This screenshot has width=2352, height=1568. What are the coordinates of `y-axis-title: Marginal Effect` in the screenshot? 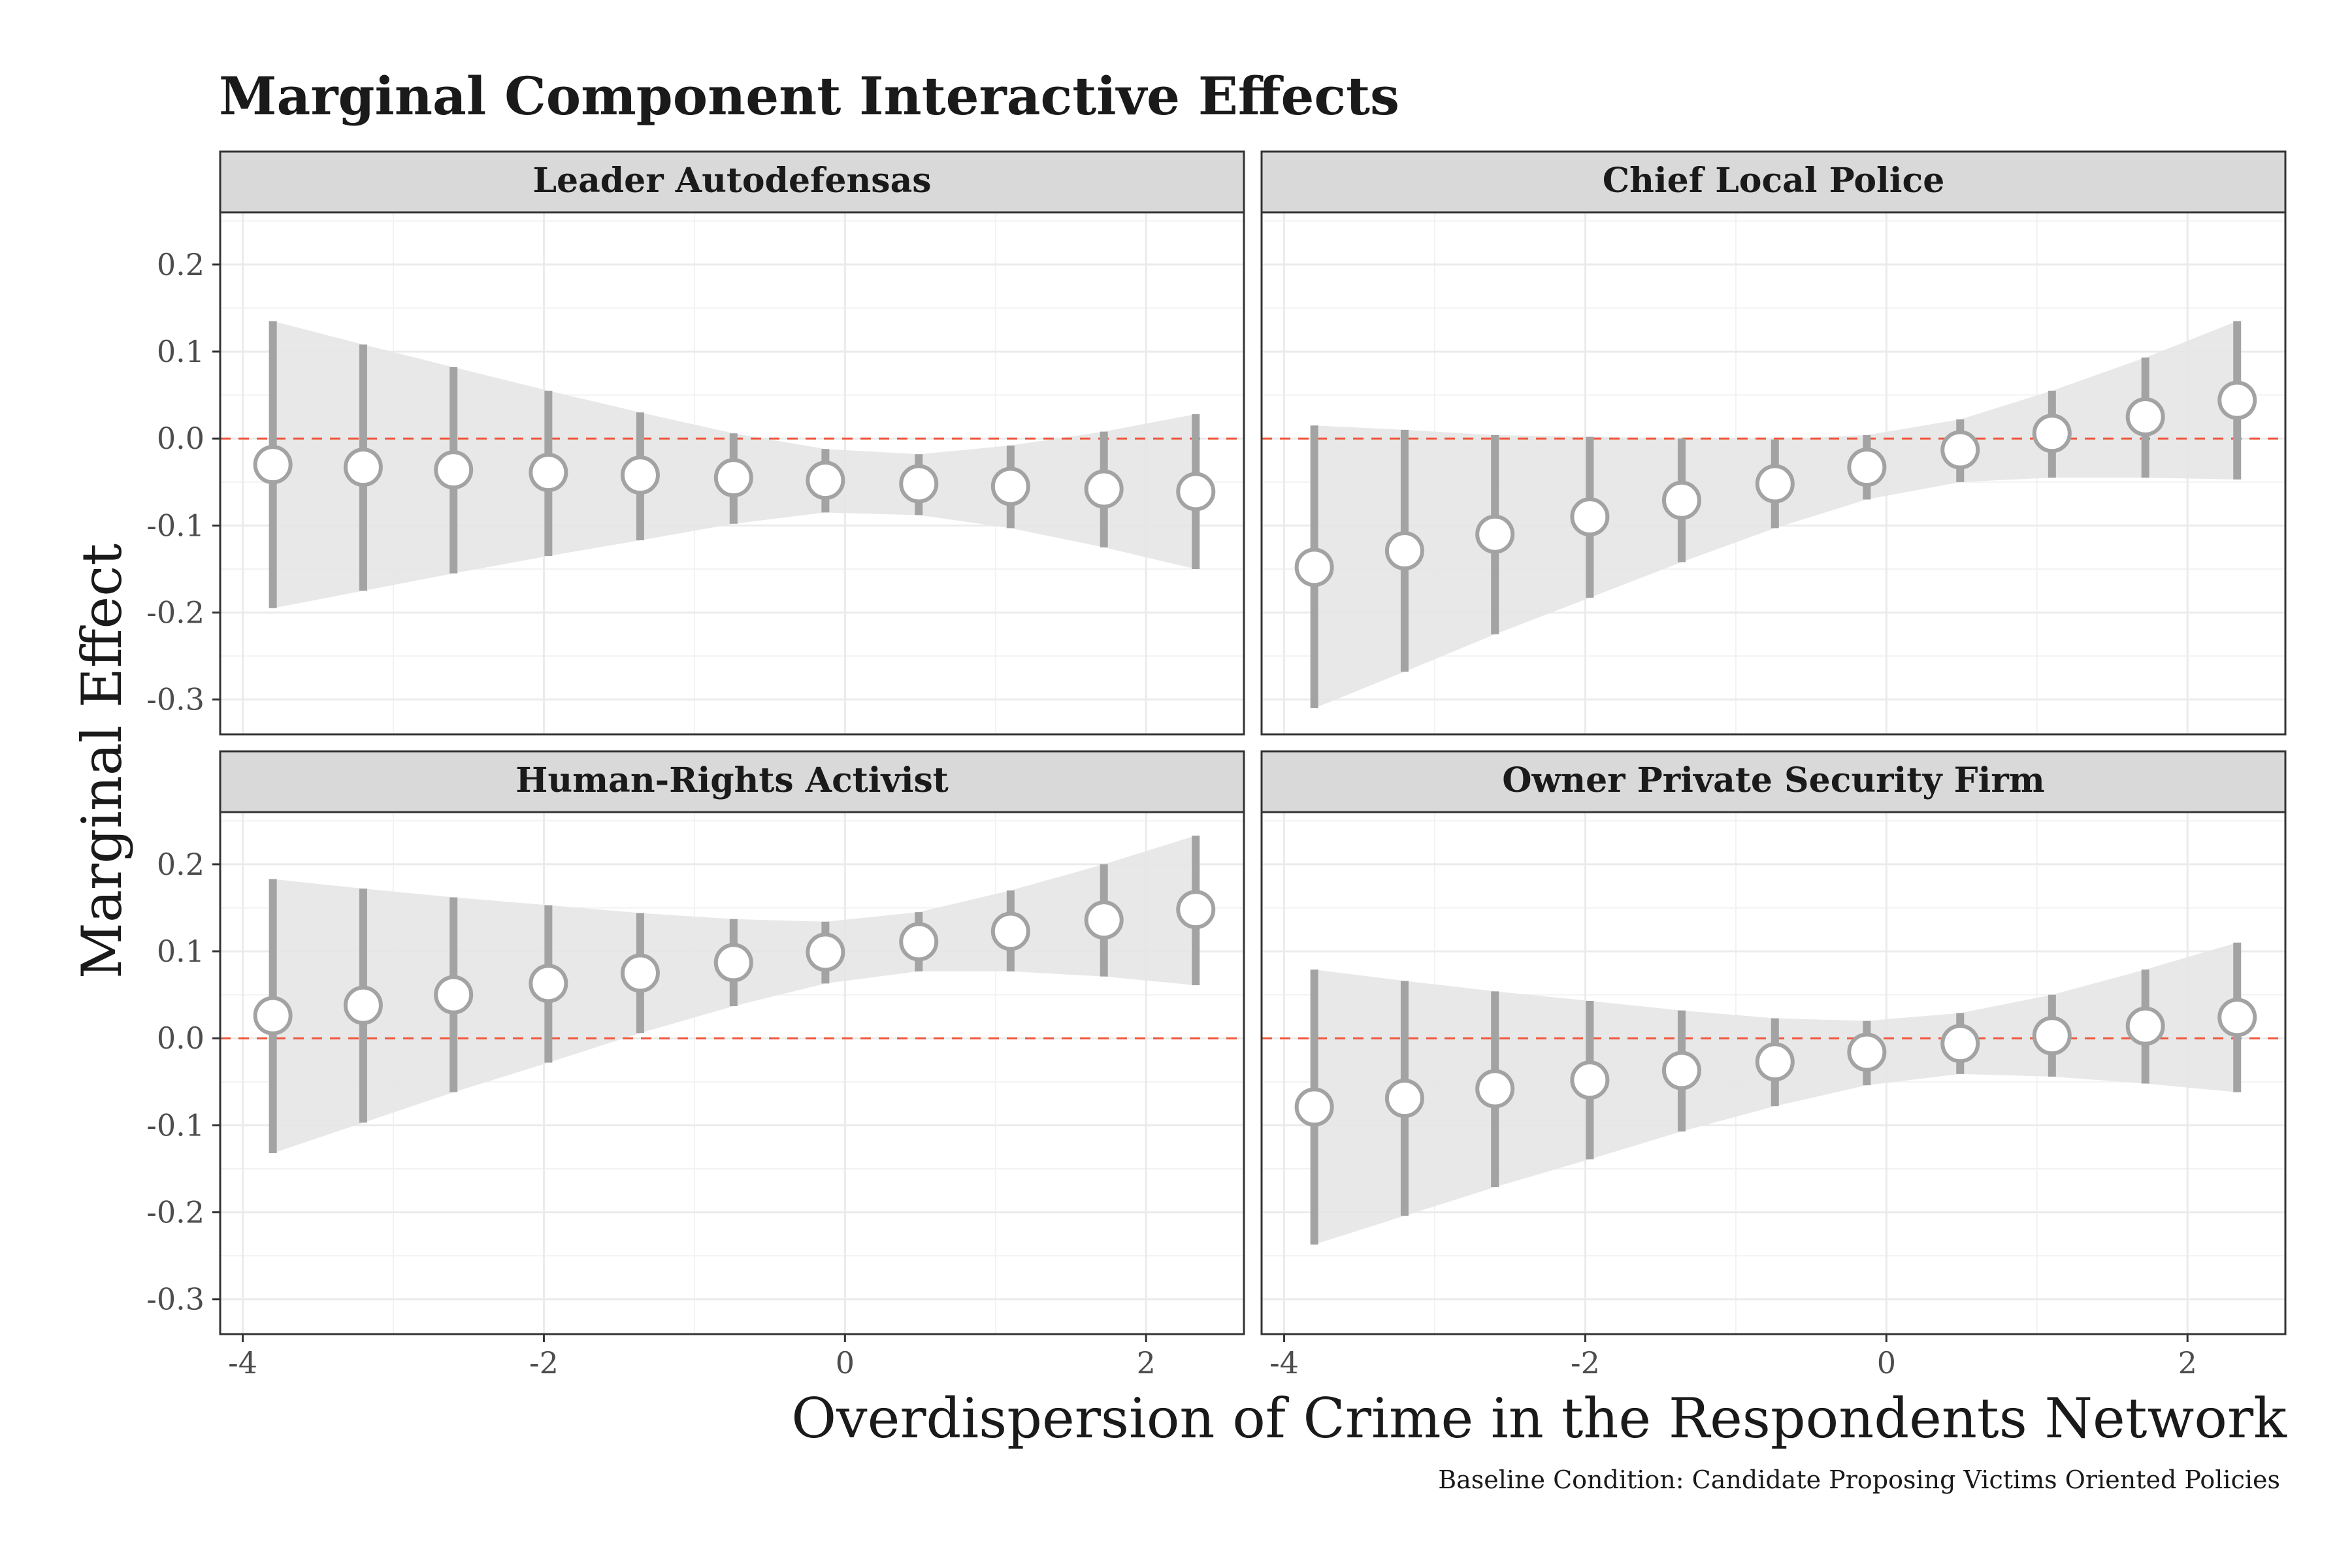 It's located at (102, 761).